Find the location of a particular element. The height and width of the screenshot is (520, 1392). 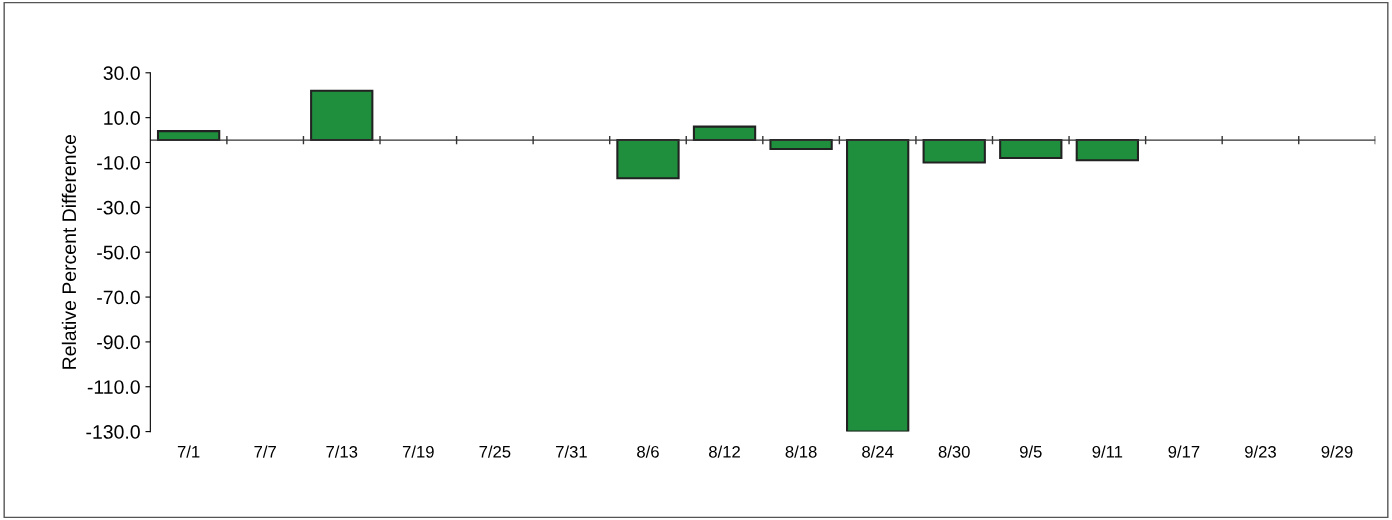

x-tick-label: 7/13 is located at coordinates (342, 451).